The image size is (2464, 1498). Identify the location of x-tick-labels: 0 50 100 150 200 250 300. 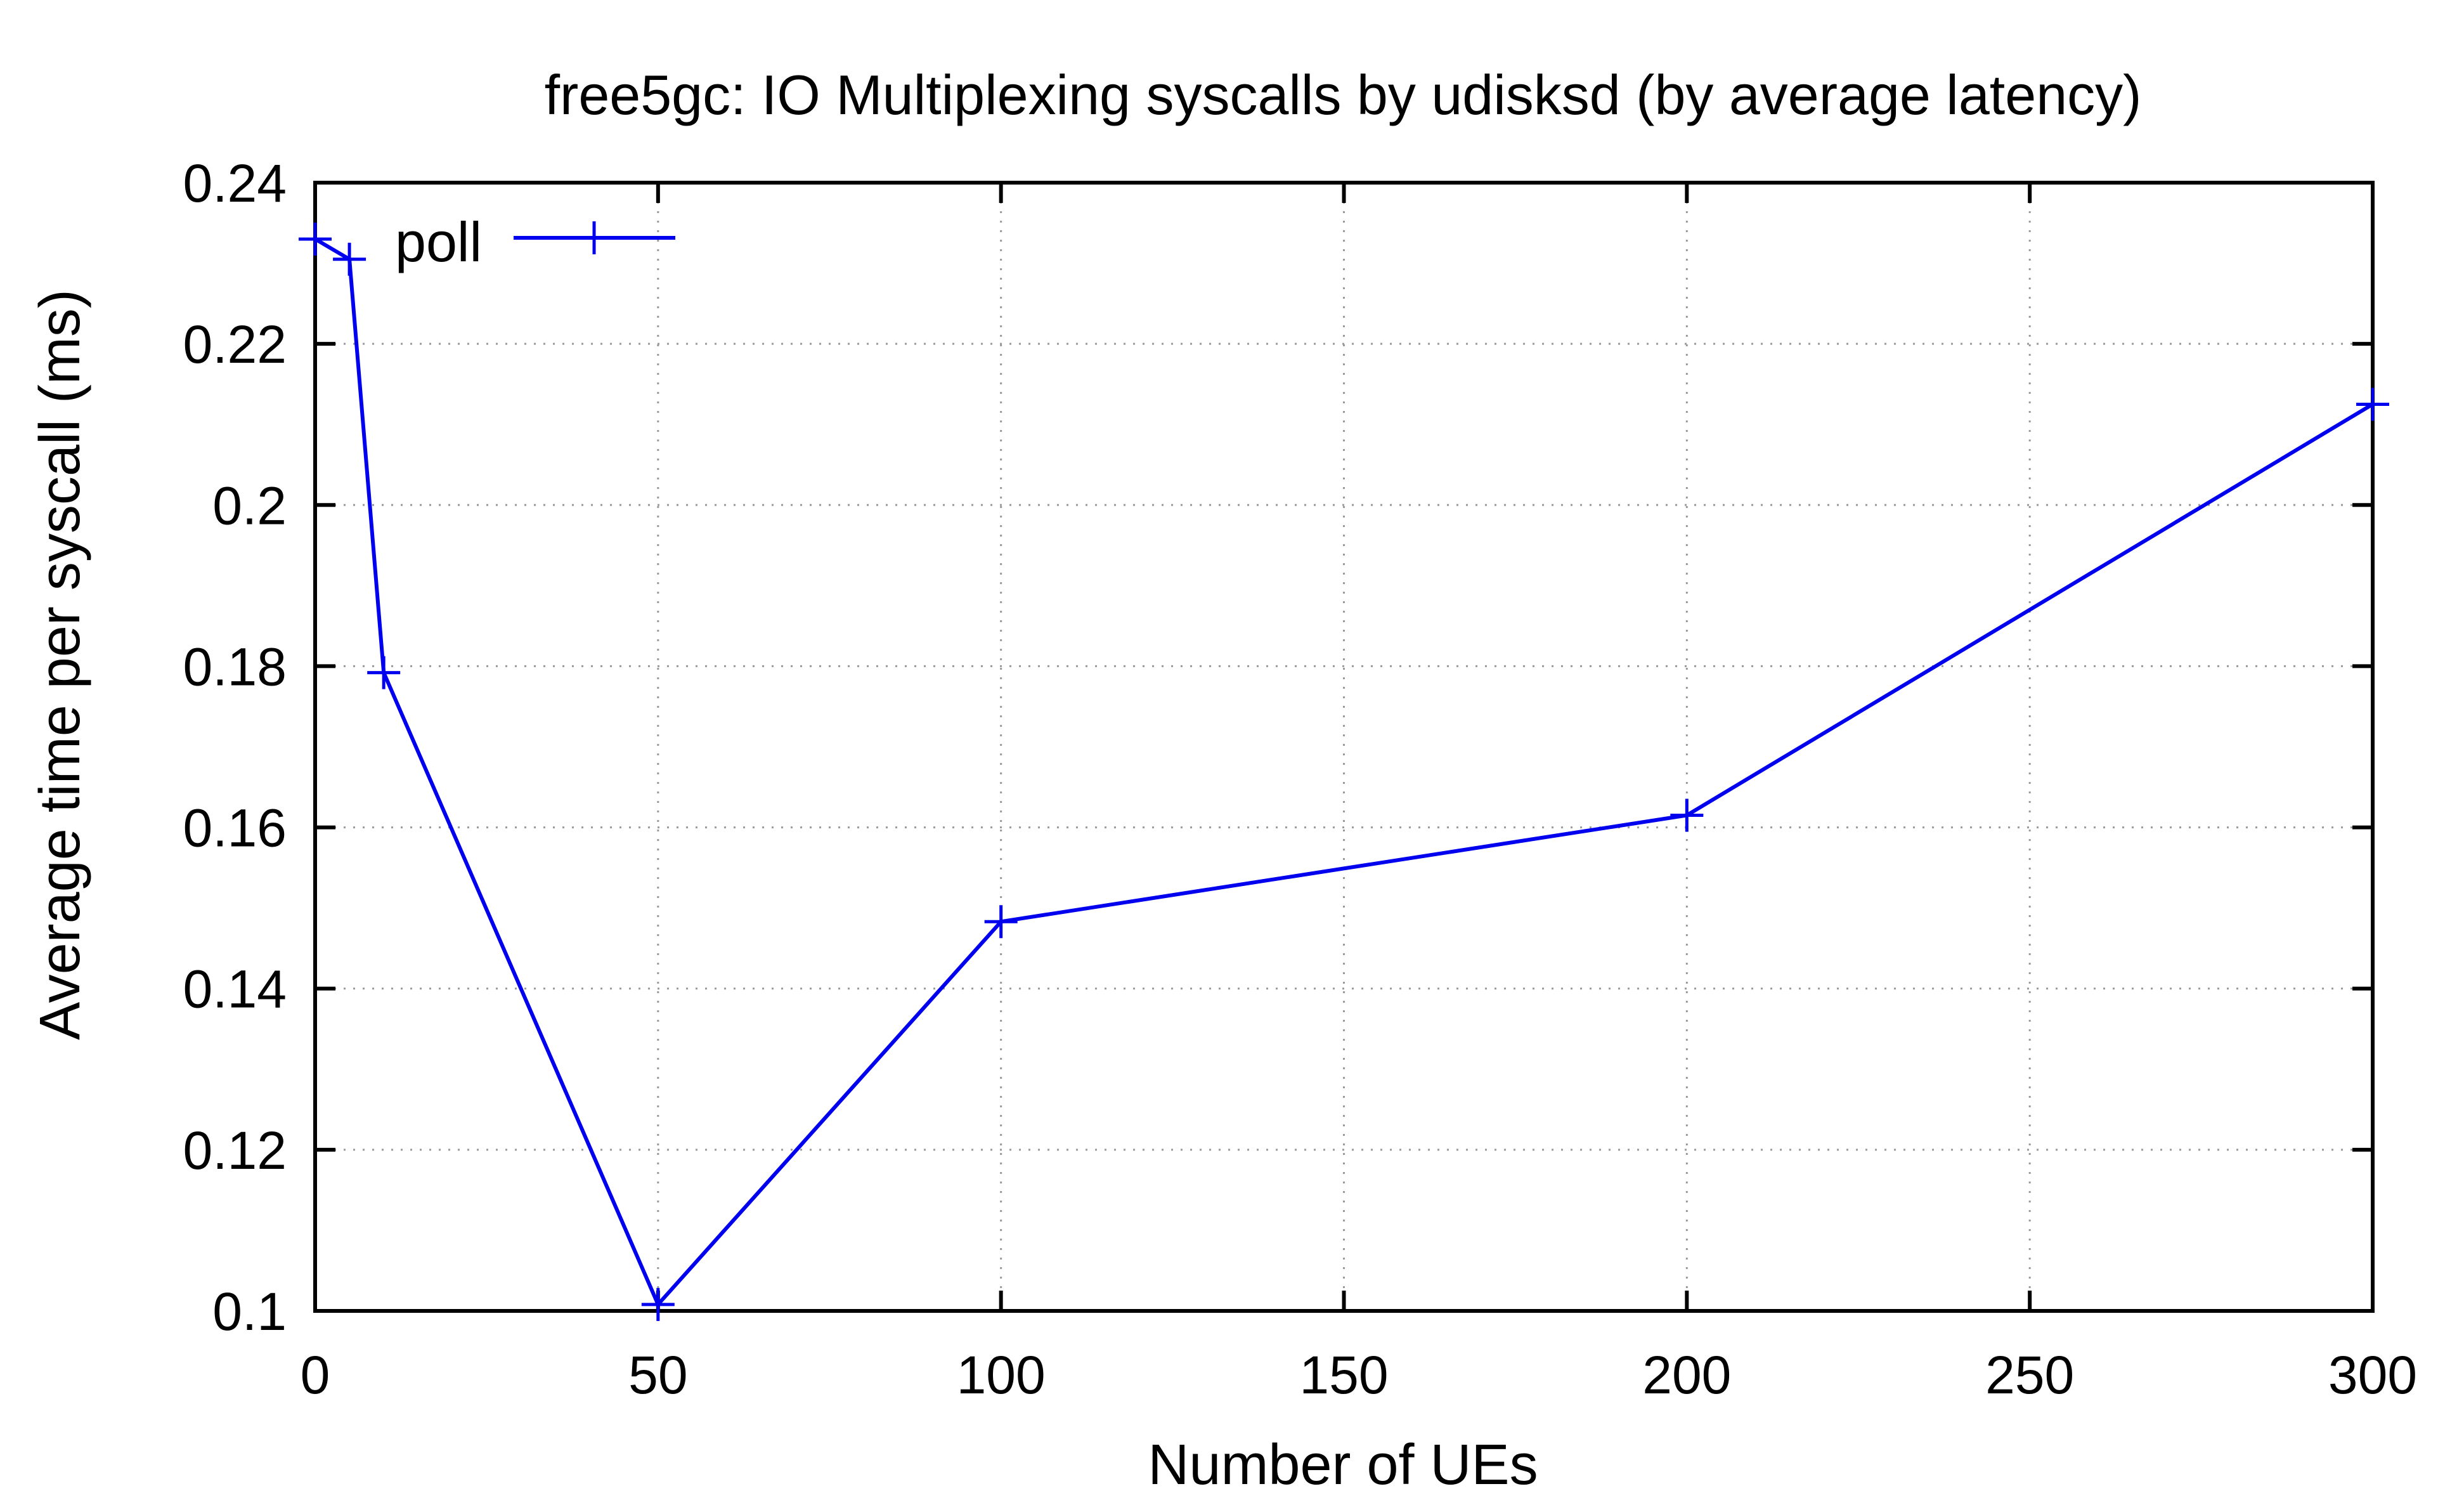
(1359, 1375).